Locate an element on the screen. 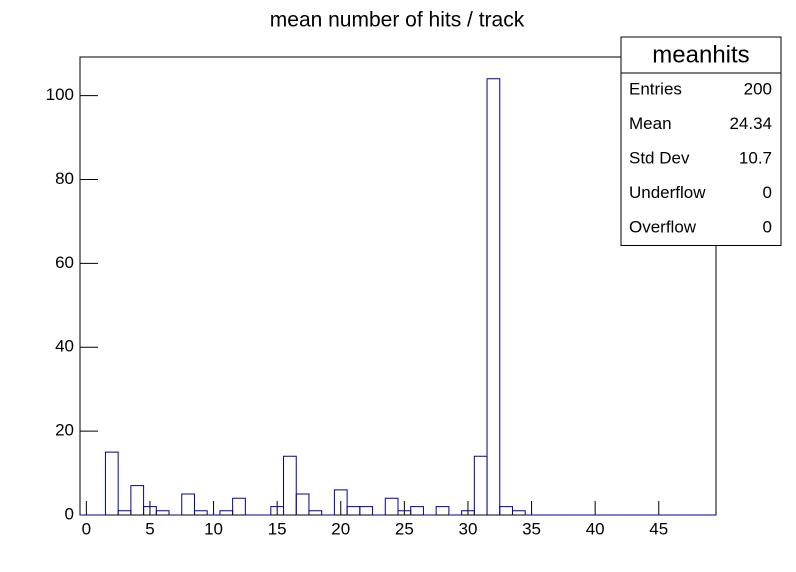  x-tick-label: 35 is located at coordinates (531, 528).